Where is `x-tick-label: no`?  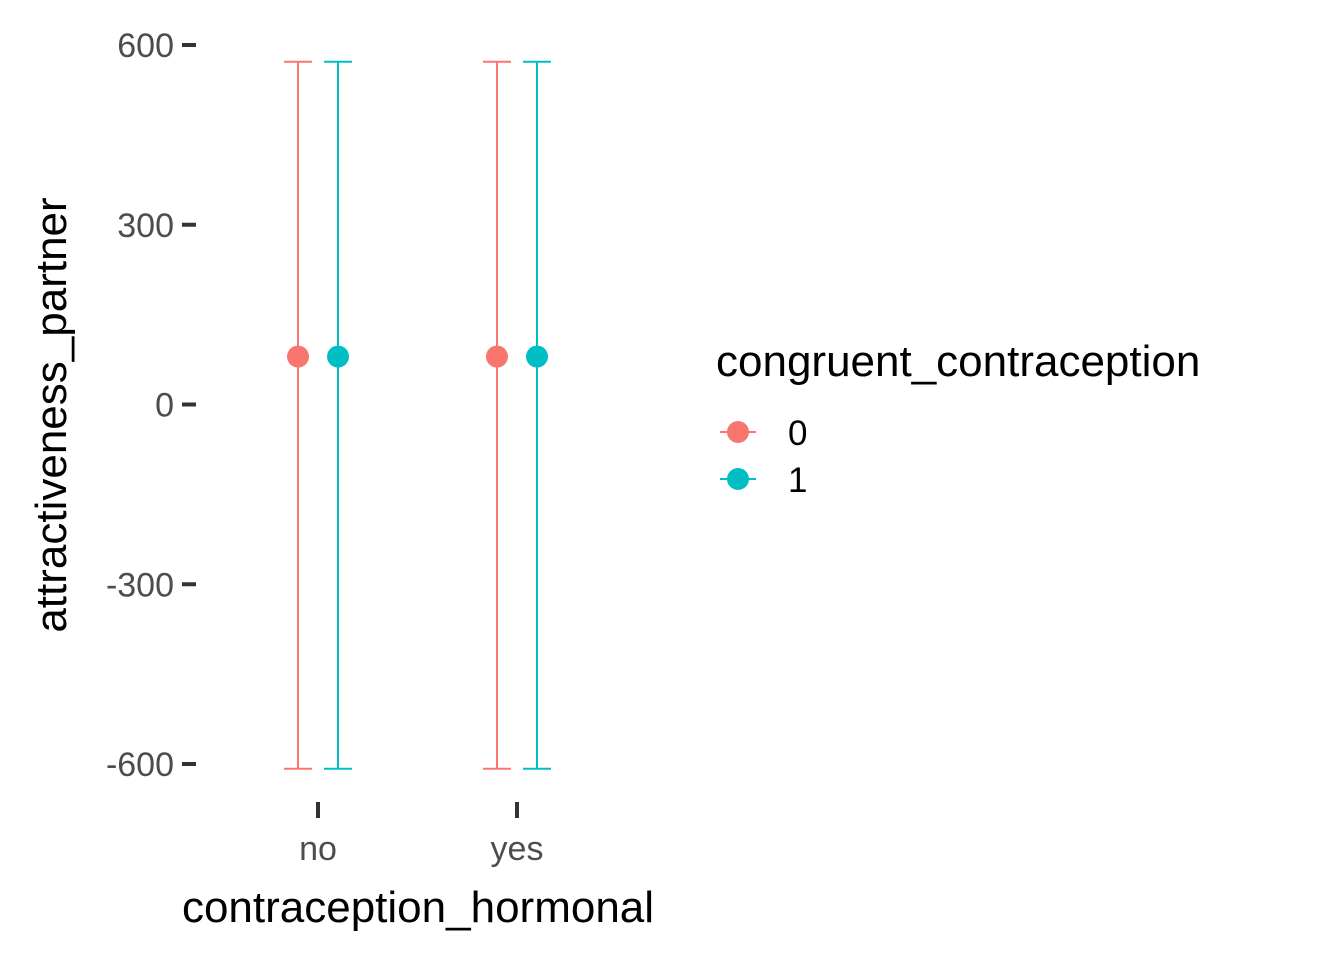 x-tick-label: no is located at coordinates (318, 849).